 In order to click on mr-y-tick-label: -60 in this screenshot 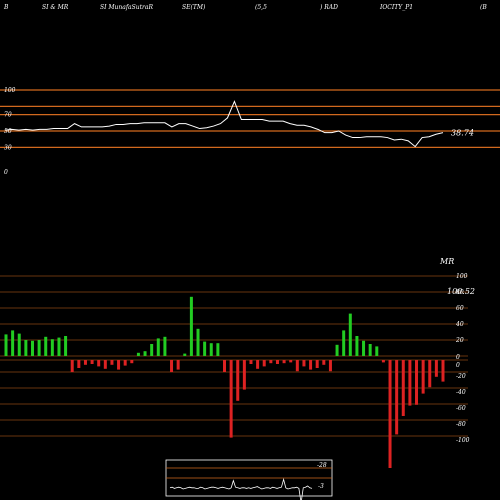, I will do `click(461, 408)`.